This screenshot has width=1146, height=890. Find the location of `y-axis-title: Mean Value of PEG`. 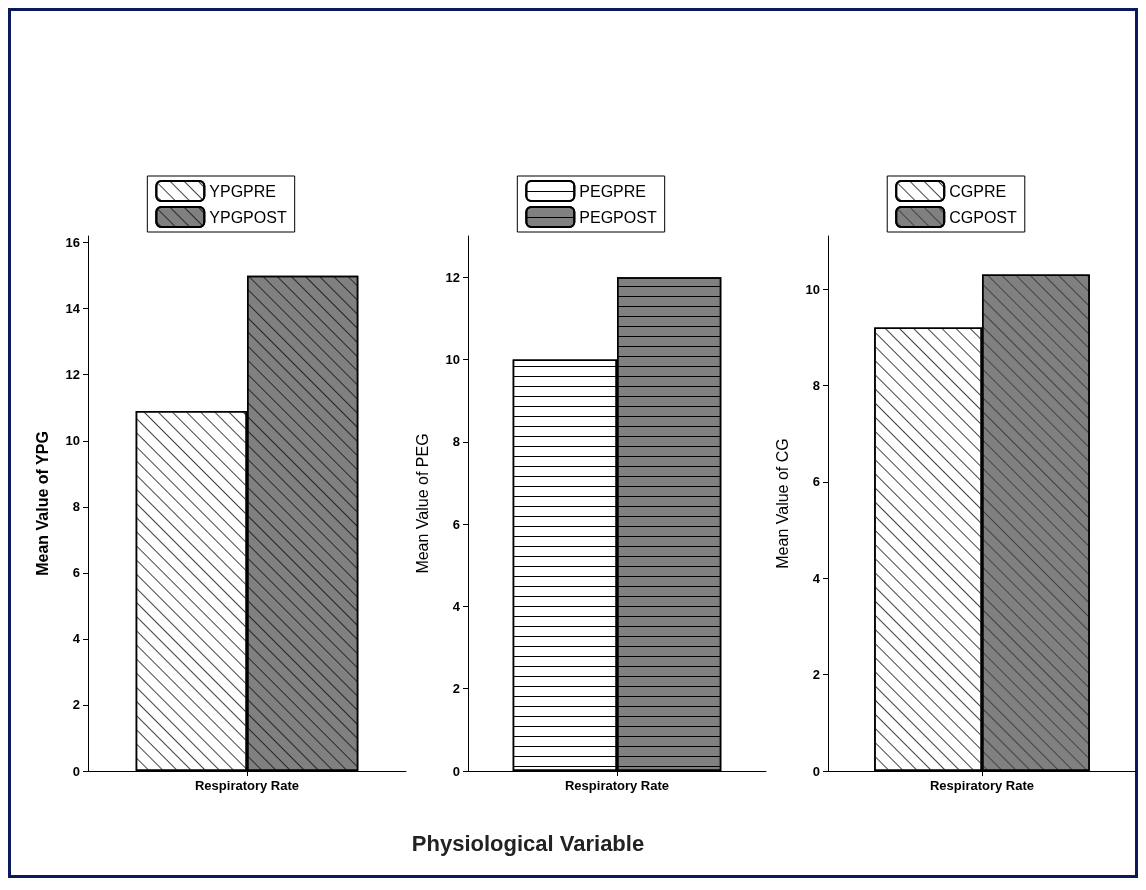

y-axis-title: Mean Value of PEG is located at coordinates (422, 503).